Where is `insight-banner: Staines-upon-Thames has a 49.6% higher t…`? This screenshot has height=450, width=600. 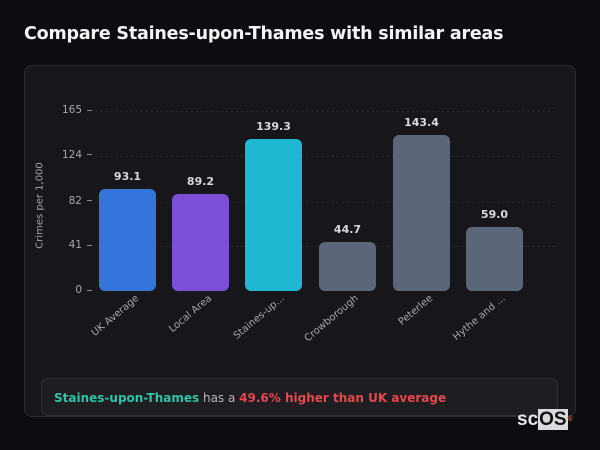 insight-banner: Staines-upon-Thames has a 49.6% higher t… is located at coordinates (299, 397).